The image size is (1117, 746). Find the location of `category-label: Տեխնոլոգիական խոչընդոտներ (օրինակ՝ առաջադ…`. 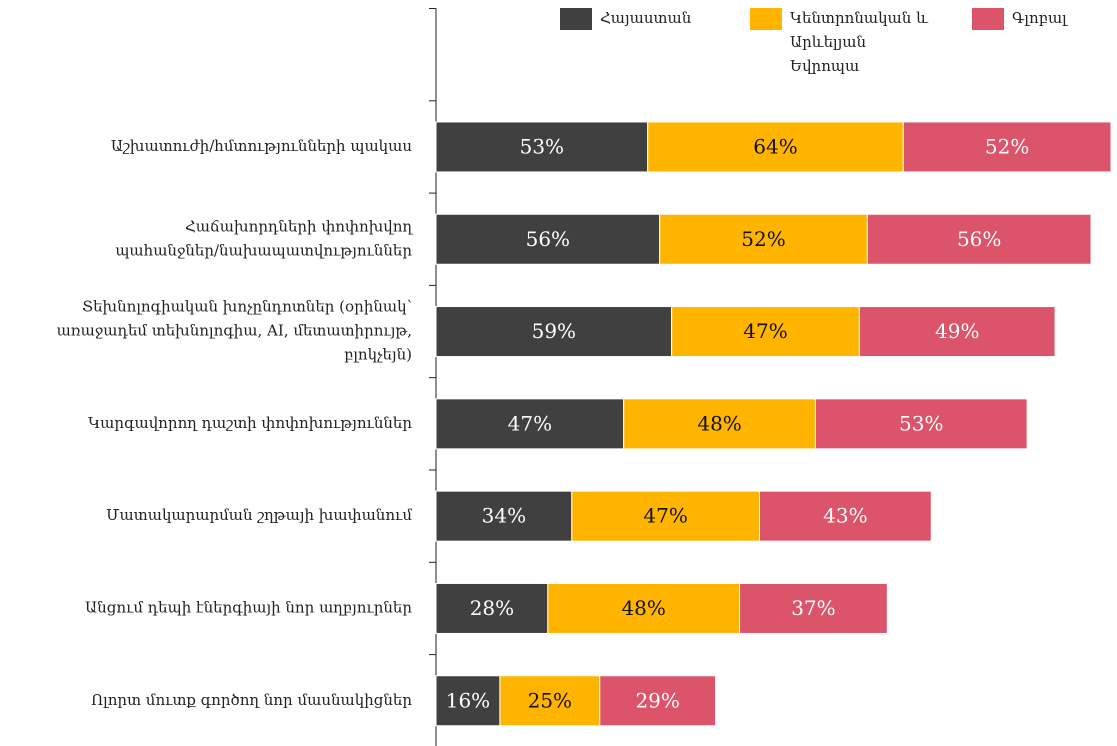

category-label: Տեխնոլոգիական խոչընդոտներ (օրինակ՝ առաջադ… is located at coordinates (234, 331).